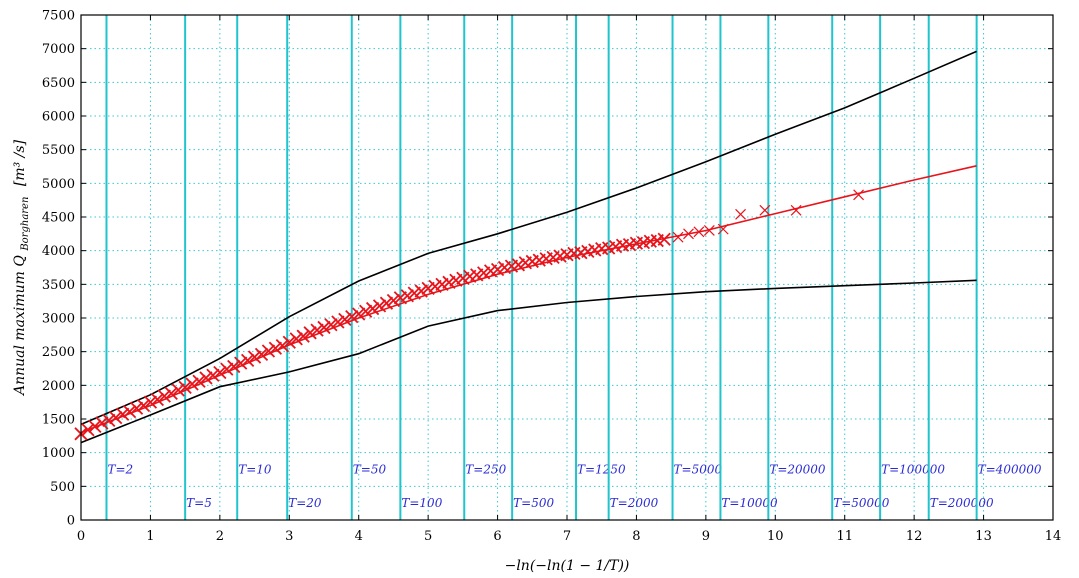 The width and height of the screenshot is (1079, 578). What do you see at coordinates (71, 521) in the screenshot?
I see `y-tick-label: 0` at bounding box center [71, 521].